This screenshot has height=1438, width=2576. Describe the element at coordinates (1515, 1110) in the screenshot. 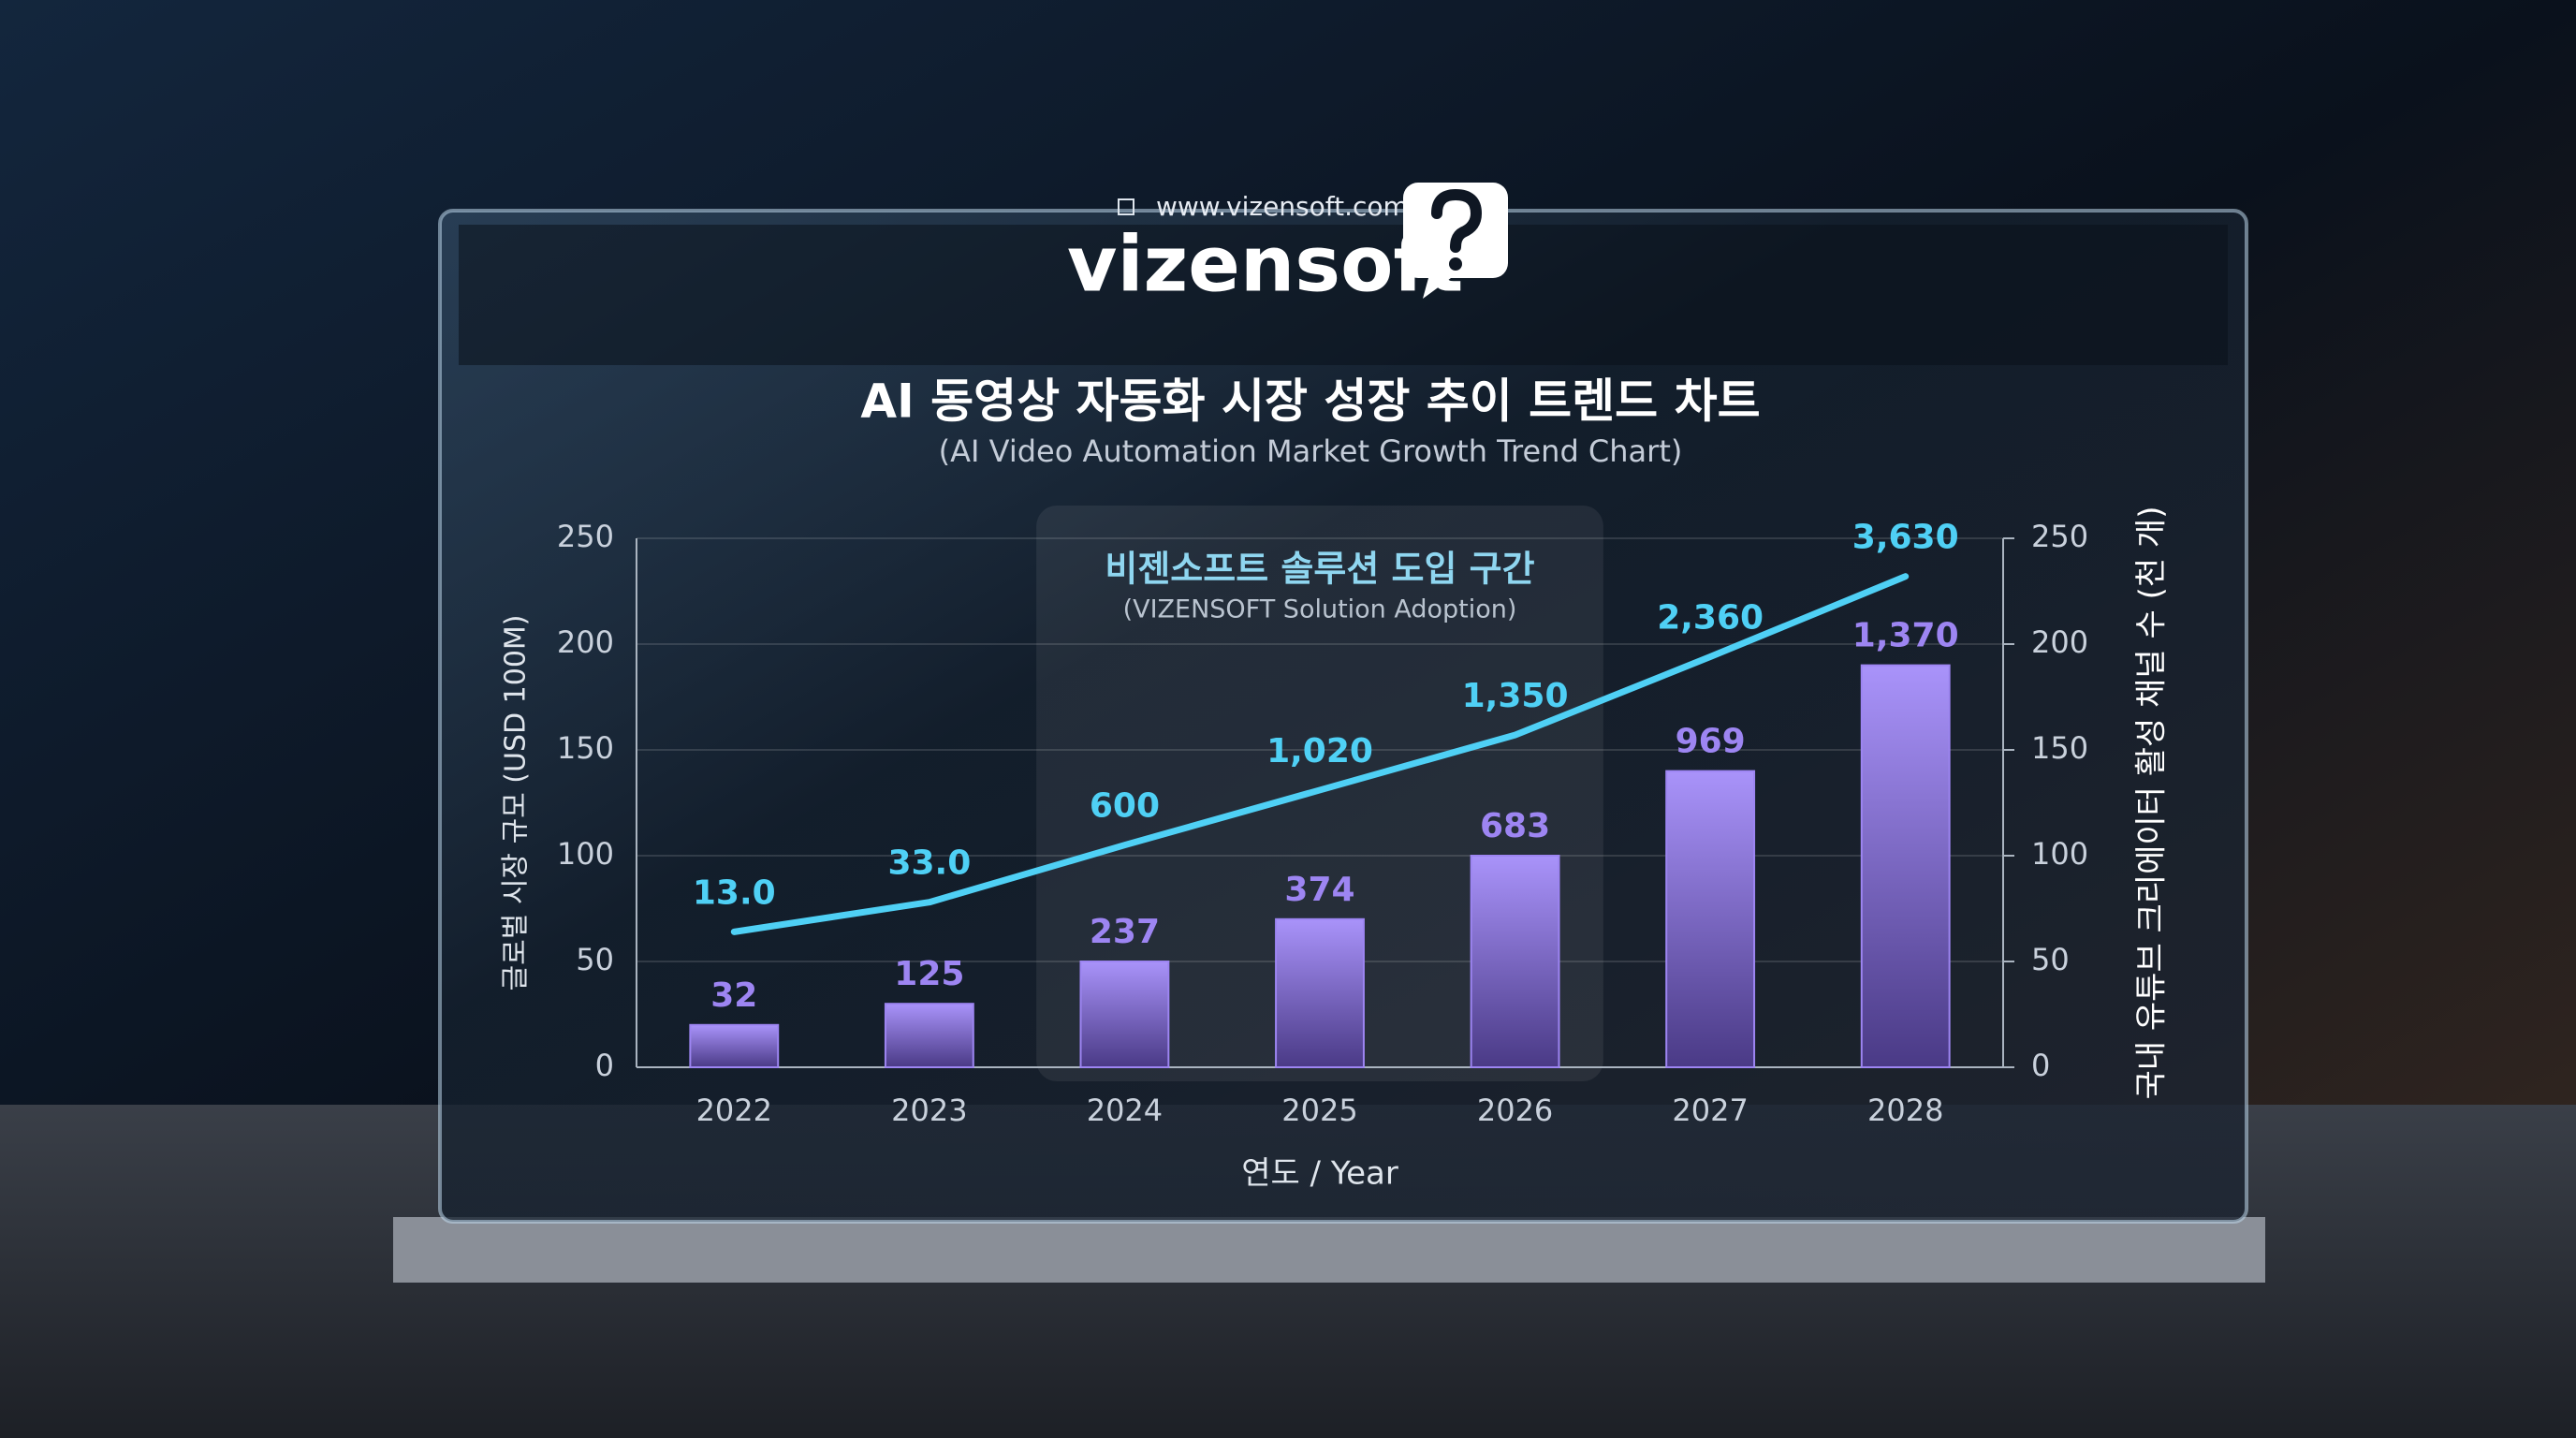

I see `x-tick-label: 2026` at that location.